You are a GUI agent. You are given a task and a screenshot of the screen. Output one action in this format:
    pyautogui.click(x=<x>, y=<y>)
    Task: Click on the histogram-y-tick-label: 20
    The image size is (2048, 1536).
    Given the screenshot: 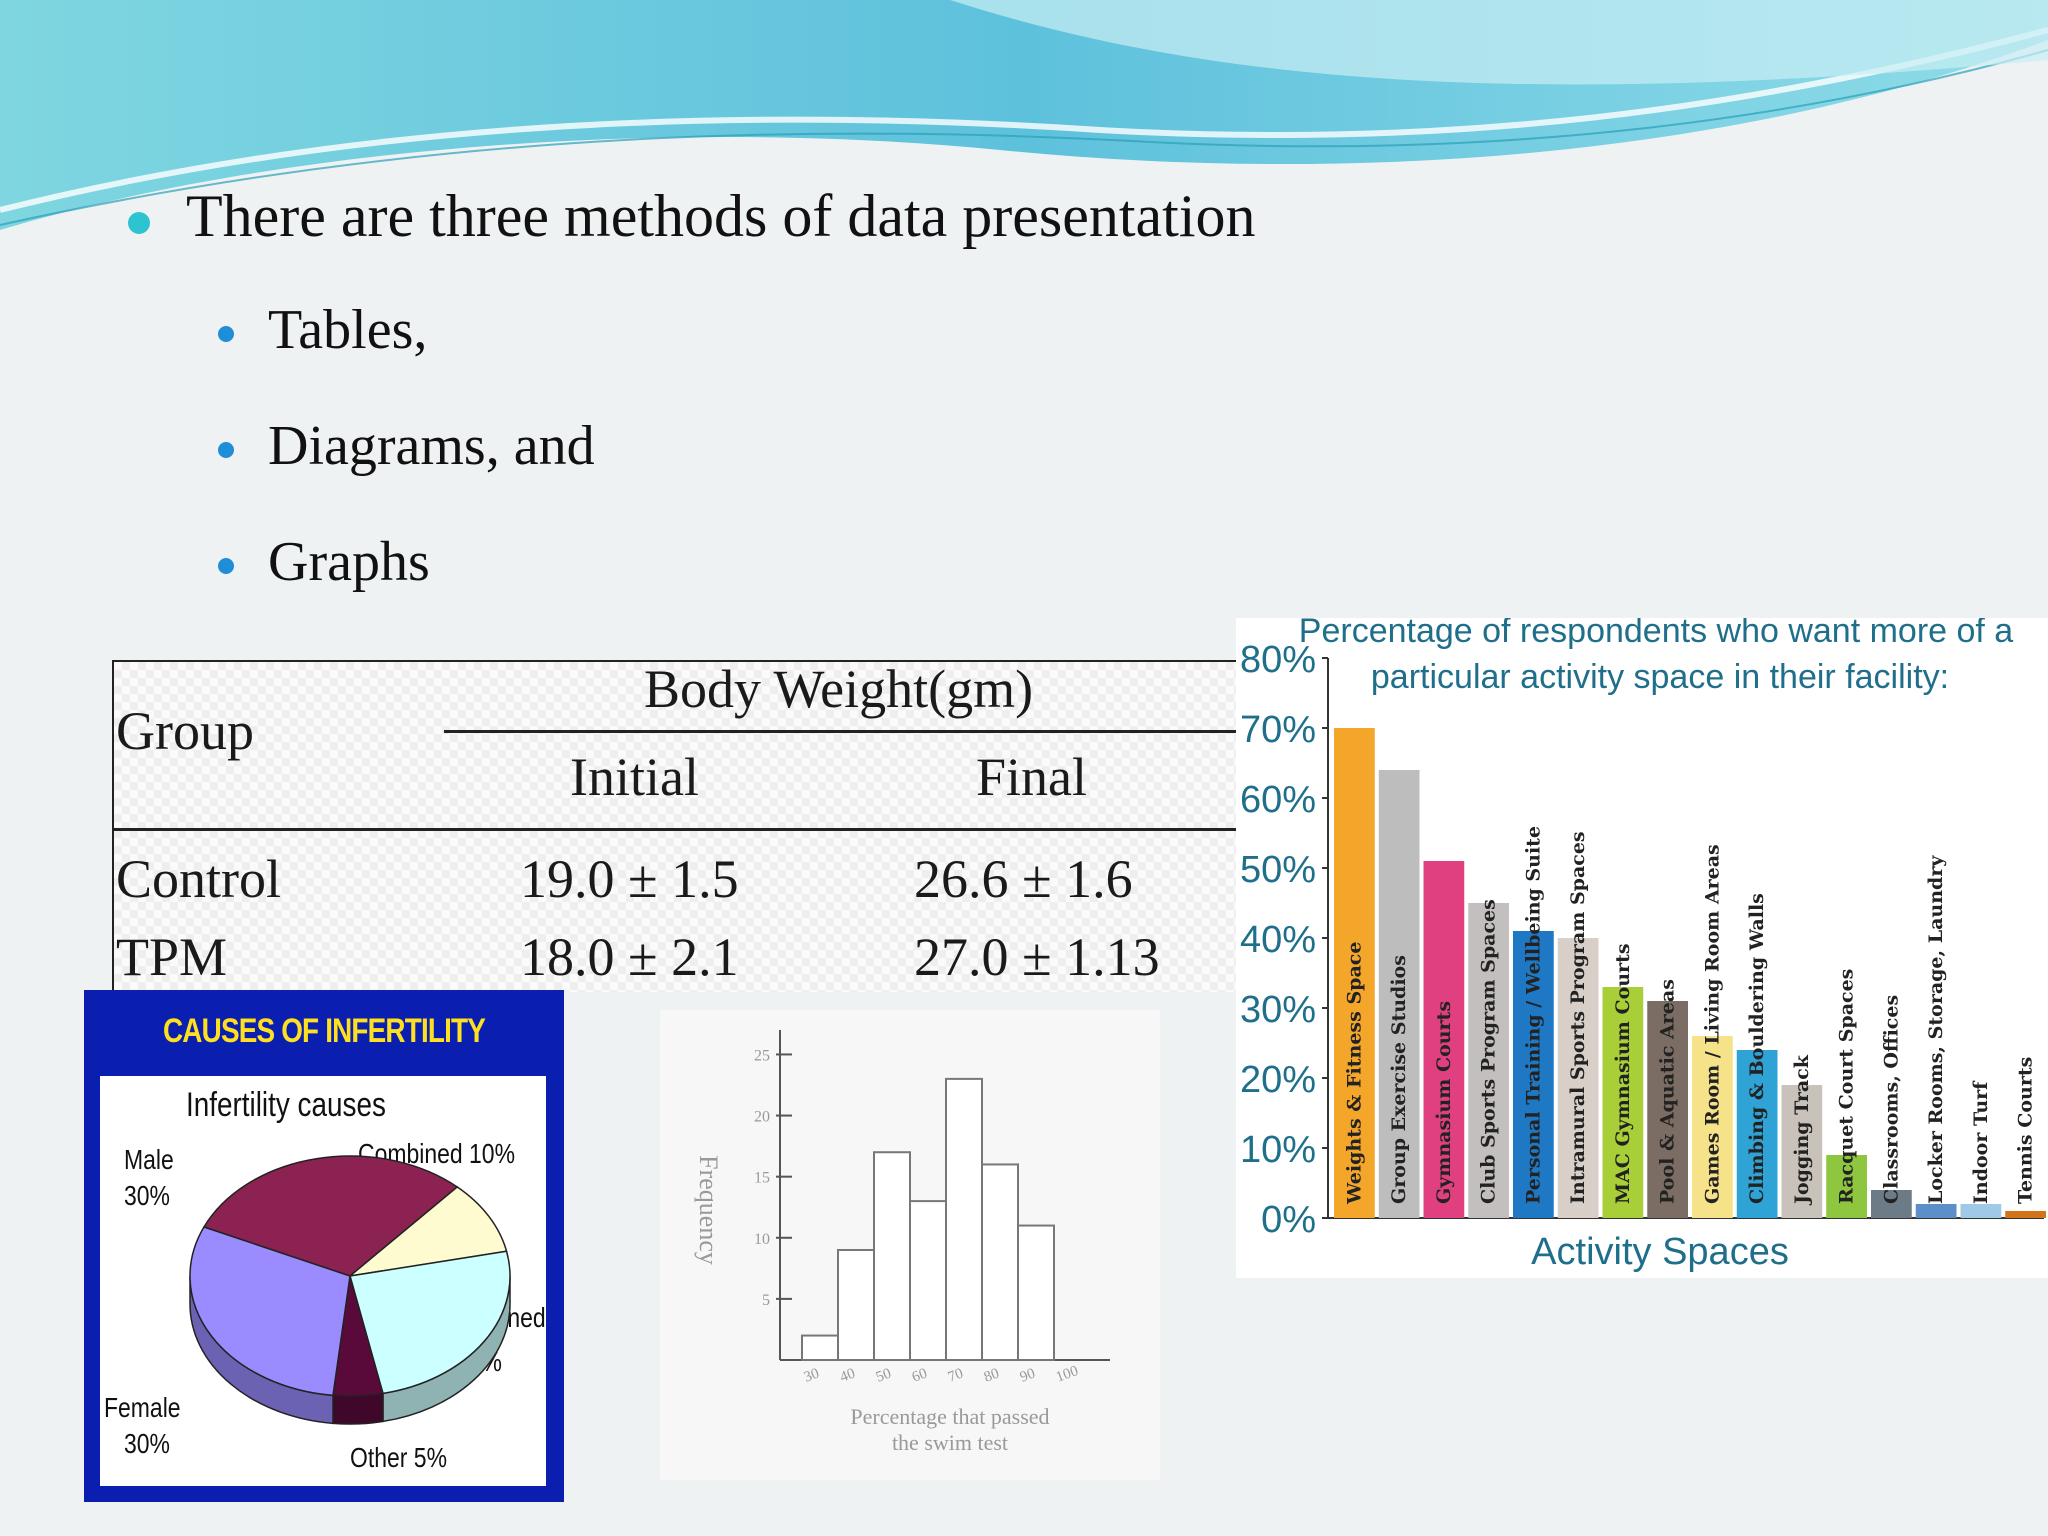 What is the action you would take?
    pyautogui.click(x=762, y=1117)
    